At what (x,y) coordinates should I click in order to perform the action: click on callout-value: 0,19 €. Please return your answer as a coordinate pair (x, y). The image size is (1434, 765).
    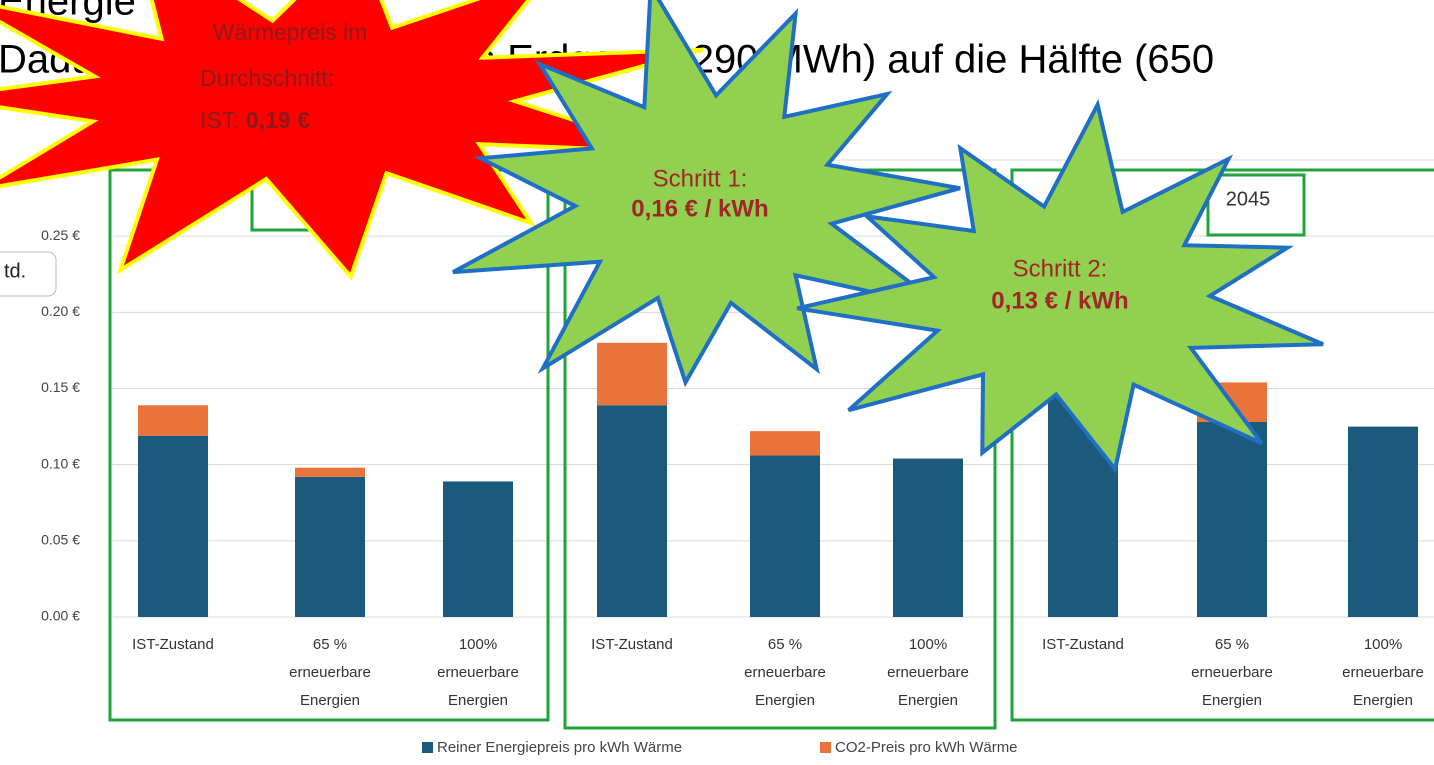
    Looking at the image, I should click on (278, 120).